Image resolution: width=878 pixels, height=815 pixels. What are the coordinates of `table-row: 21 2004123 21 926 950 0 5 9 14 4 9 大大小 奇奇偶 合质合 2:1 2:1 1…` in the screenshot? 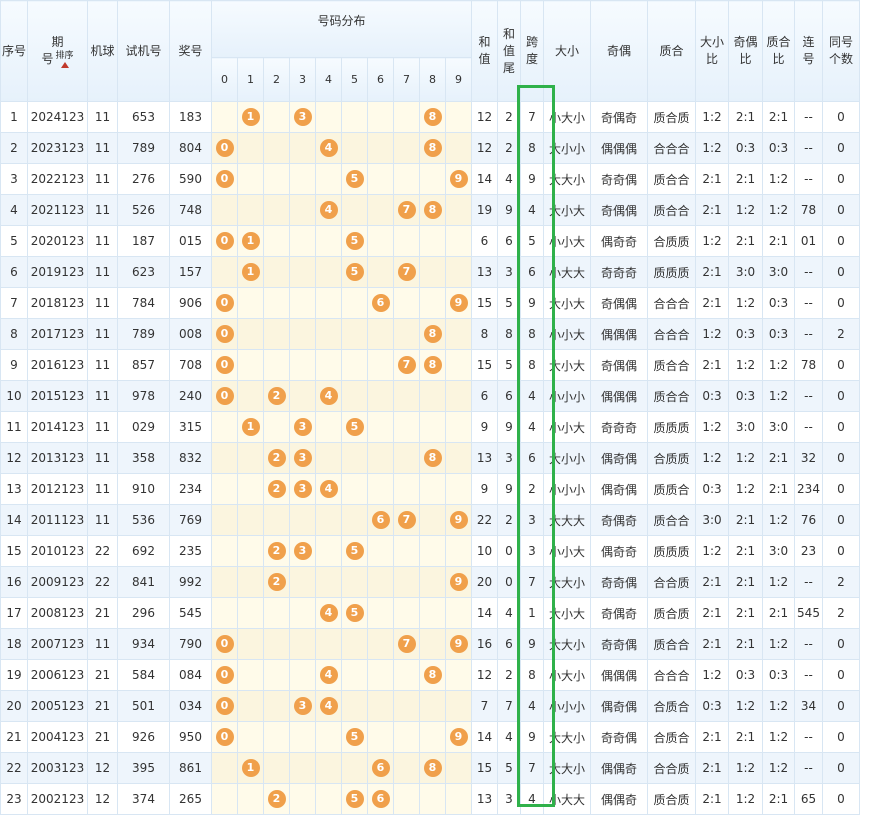 It's located at (430, 737).